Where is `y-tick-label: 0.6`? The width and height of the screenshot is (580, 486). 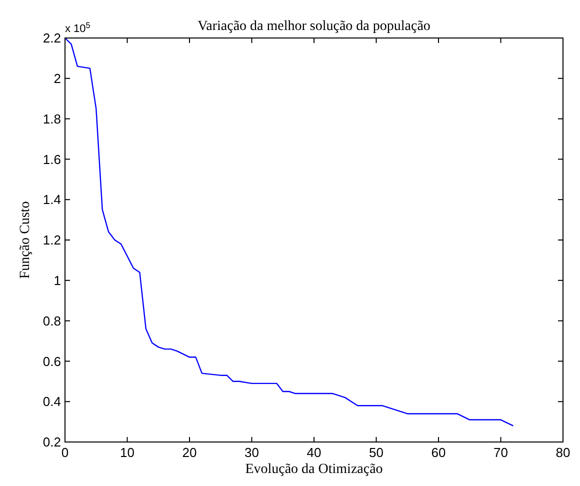
y-tick-label: 0.6 is located at coordinates (51, 361).